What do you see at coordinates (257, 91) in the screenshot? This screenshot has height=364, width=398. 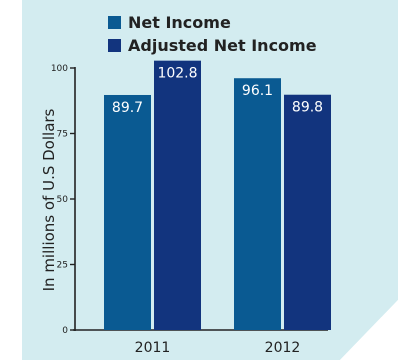 I see `bar-value-label-net-income-2012: 96.1` at bounding box center [257, 91].